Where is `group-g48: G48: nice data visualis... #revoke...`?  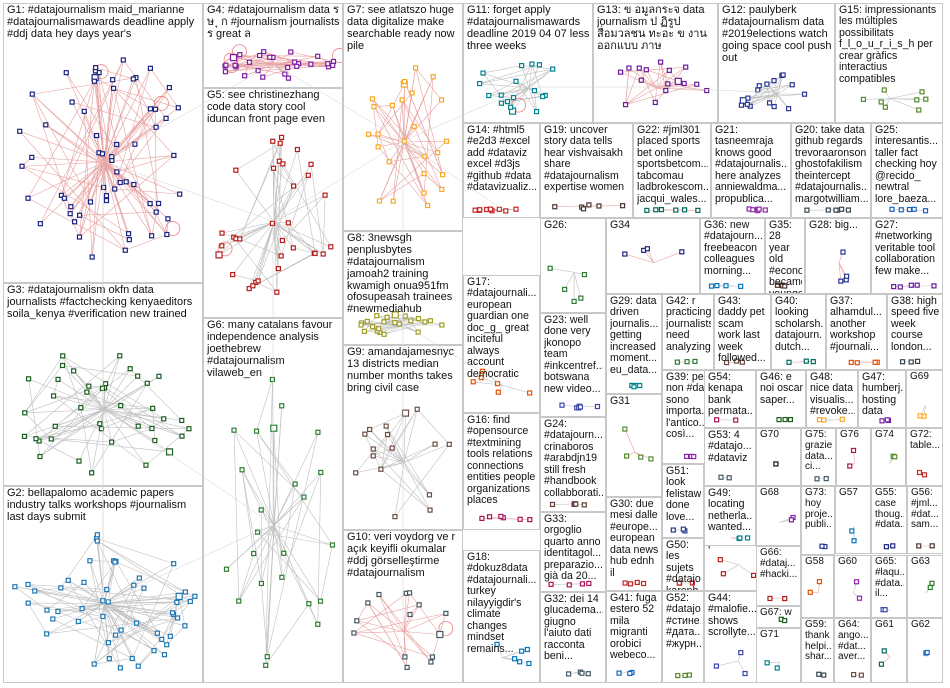
group-g48: G48: nice data visualis... #revoke... is located at coordinates (832, 399).